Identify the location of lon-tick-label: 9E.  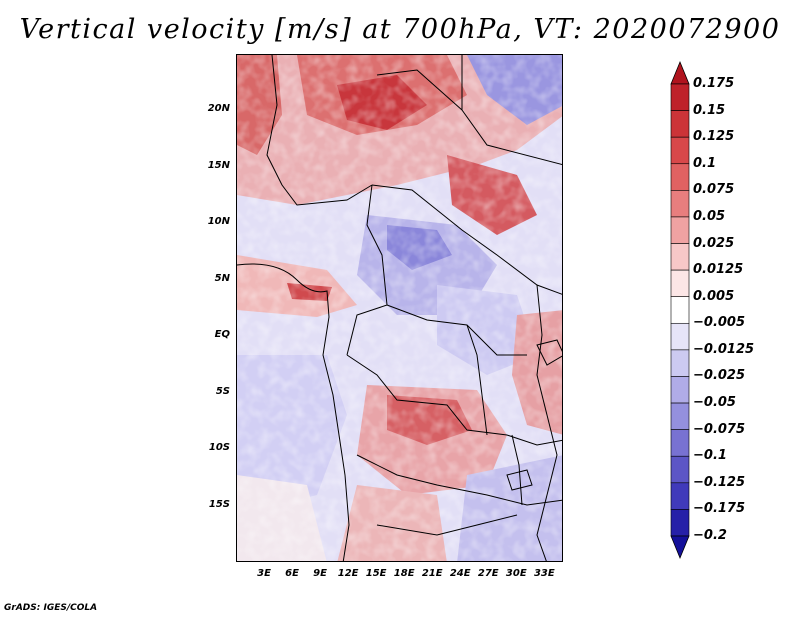
(320, 573).